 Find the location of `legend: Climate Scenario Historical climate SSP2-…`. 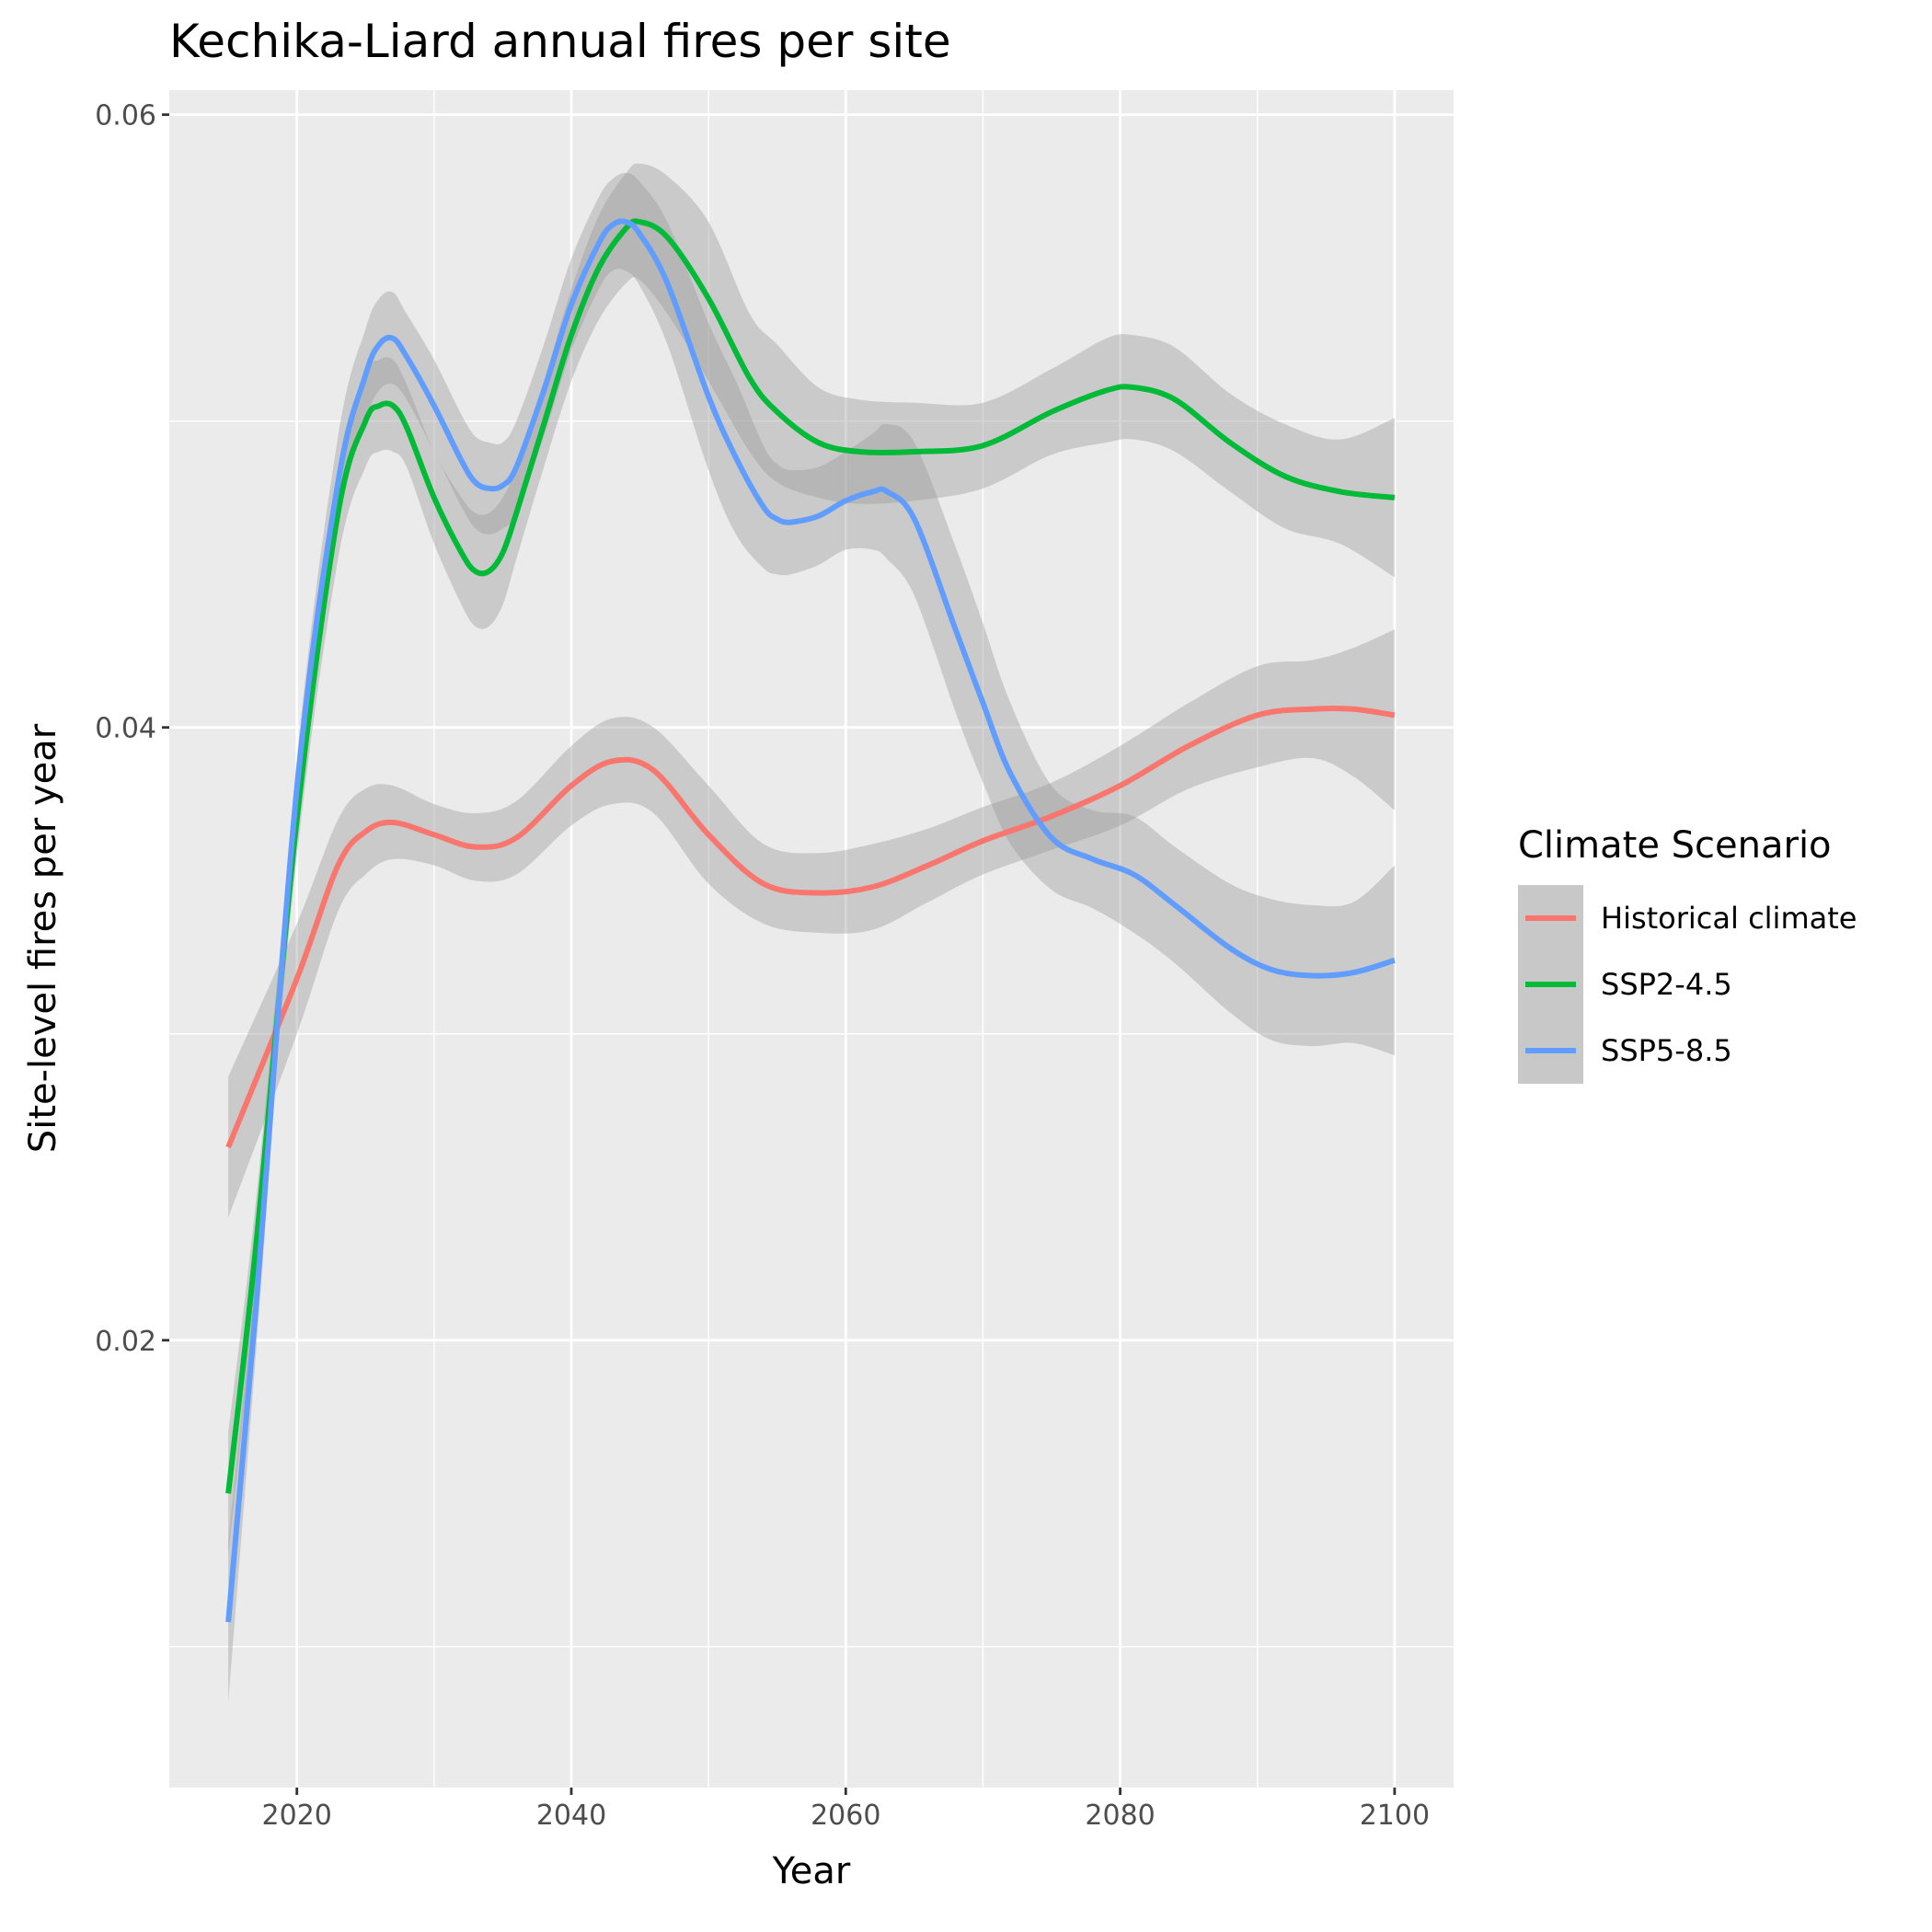

legend: Climate Scenario Historical climate SSP2-… is located at coordinates (1687, 954).